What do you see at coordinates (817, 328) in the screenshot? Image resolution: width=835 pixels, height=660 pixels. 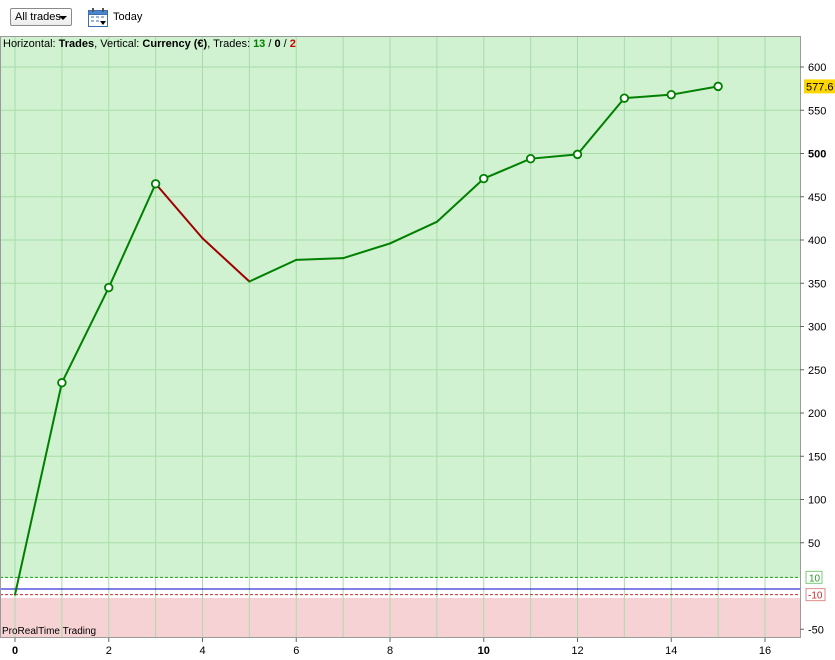 I see `y-tick-label: 300` at bounding box center [817, 328].